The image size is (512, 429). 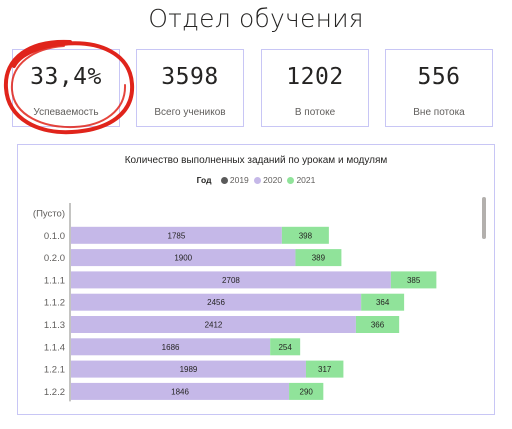 I want to click on legend-label: 2020, so click(x=273, y=180).